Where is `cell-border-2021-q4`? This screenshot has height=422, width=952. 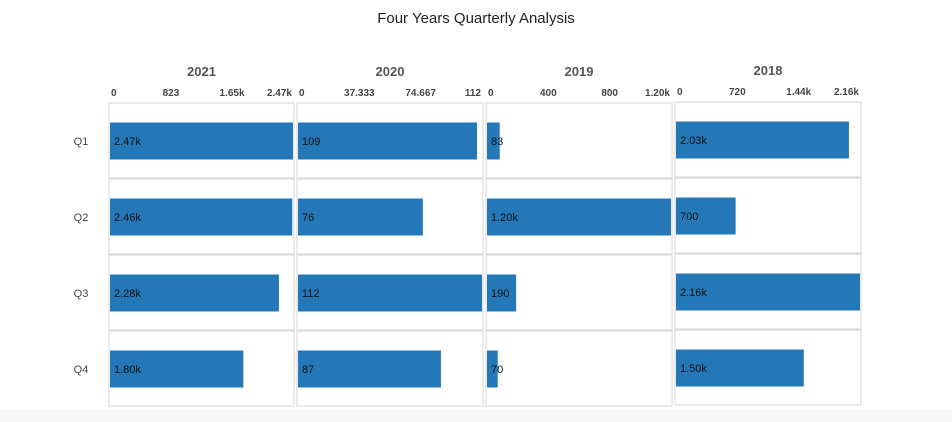
cell-border-2021-q4 is located at coordinates (201, 368).